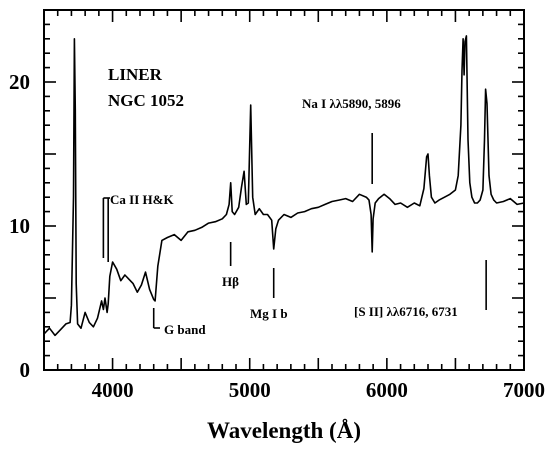 This screenshot has height=453, width=554. I want to click on chart-subtitle: NGC 1052, so click(146, 100).